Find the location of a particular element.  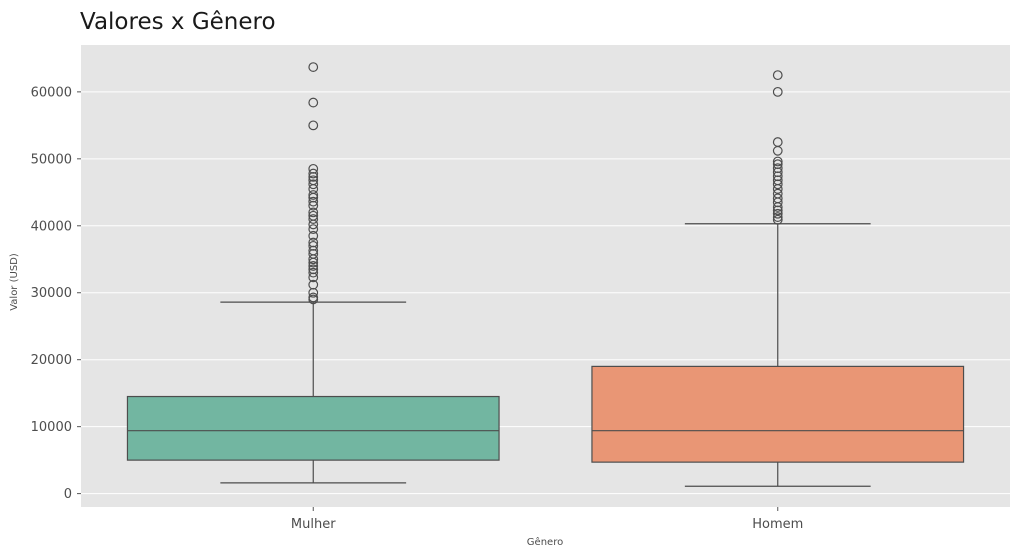

y-tick-label: 60000 is located at coordinates (51, 92).